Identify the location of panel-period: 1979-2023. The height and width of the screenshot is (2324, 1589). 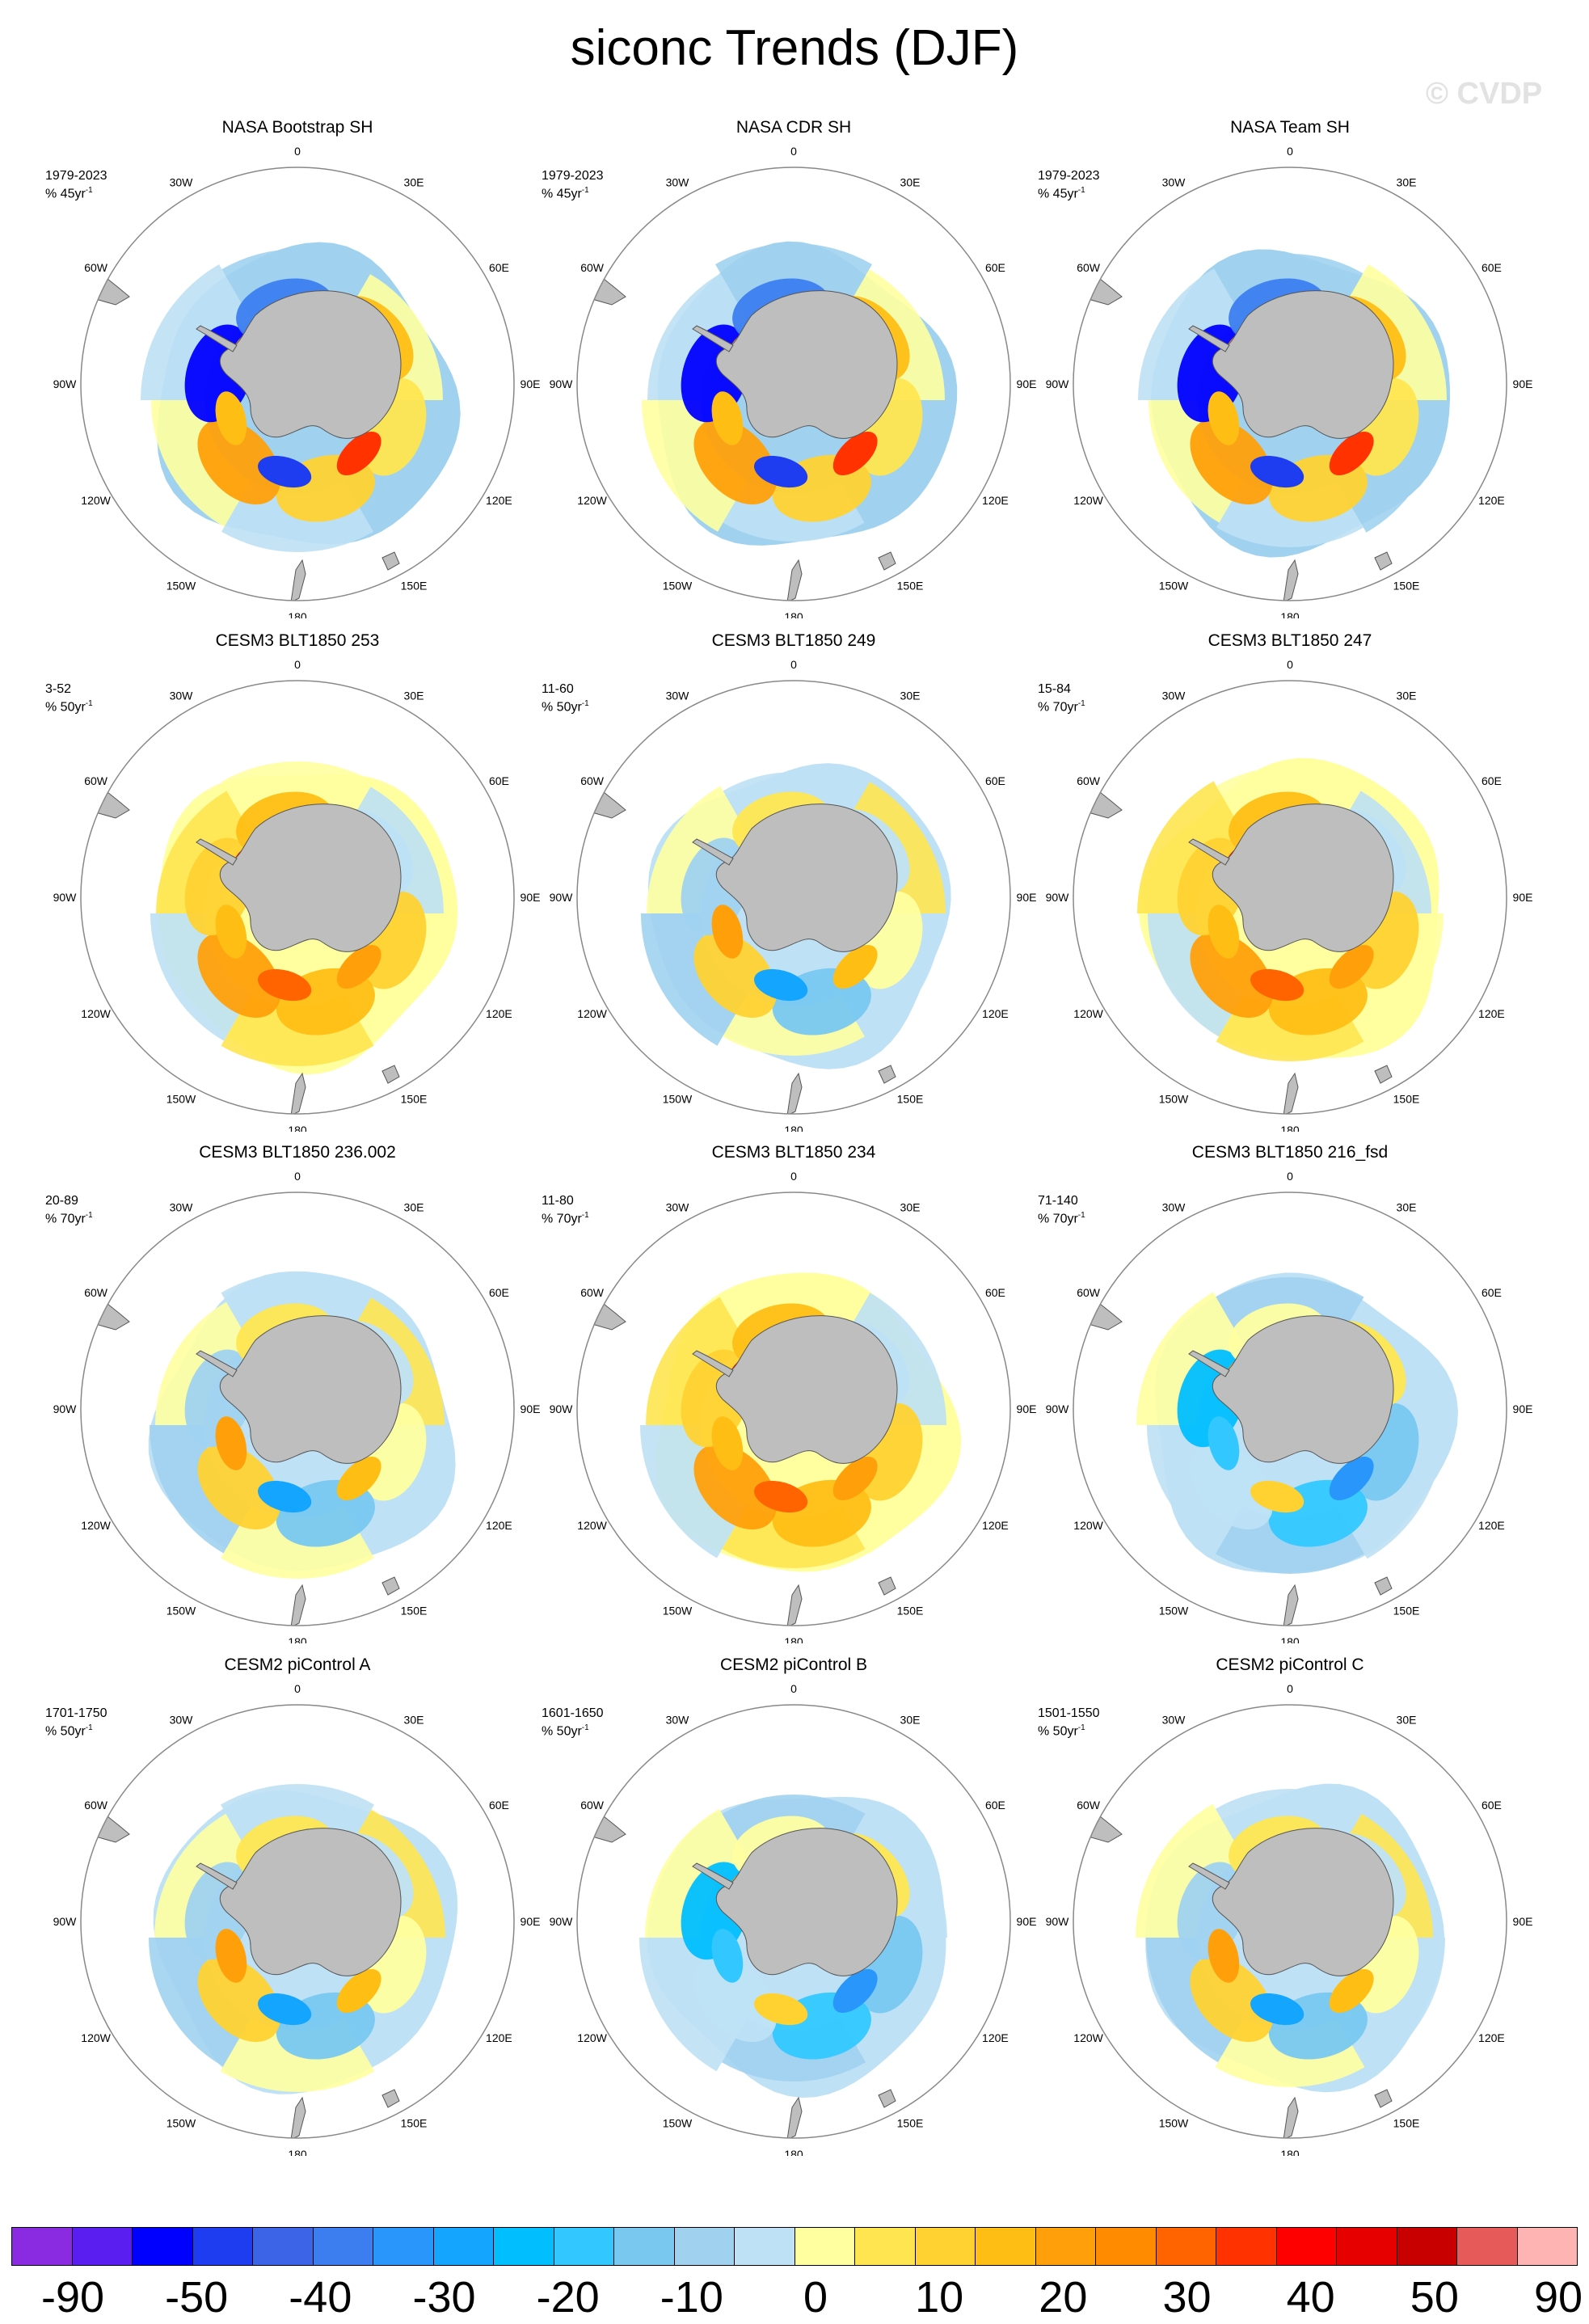
(76, 176).